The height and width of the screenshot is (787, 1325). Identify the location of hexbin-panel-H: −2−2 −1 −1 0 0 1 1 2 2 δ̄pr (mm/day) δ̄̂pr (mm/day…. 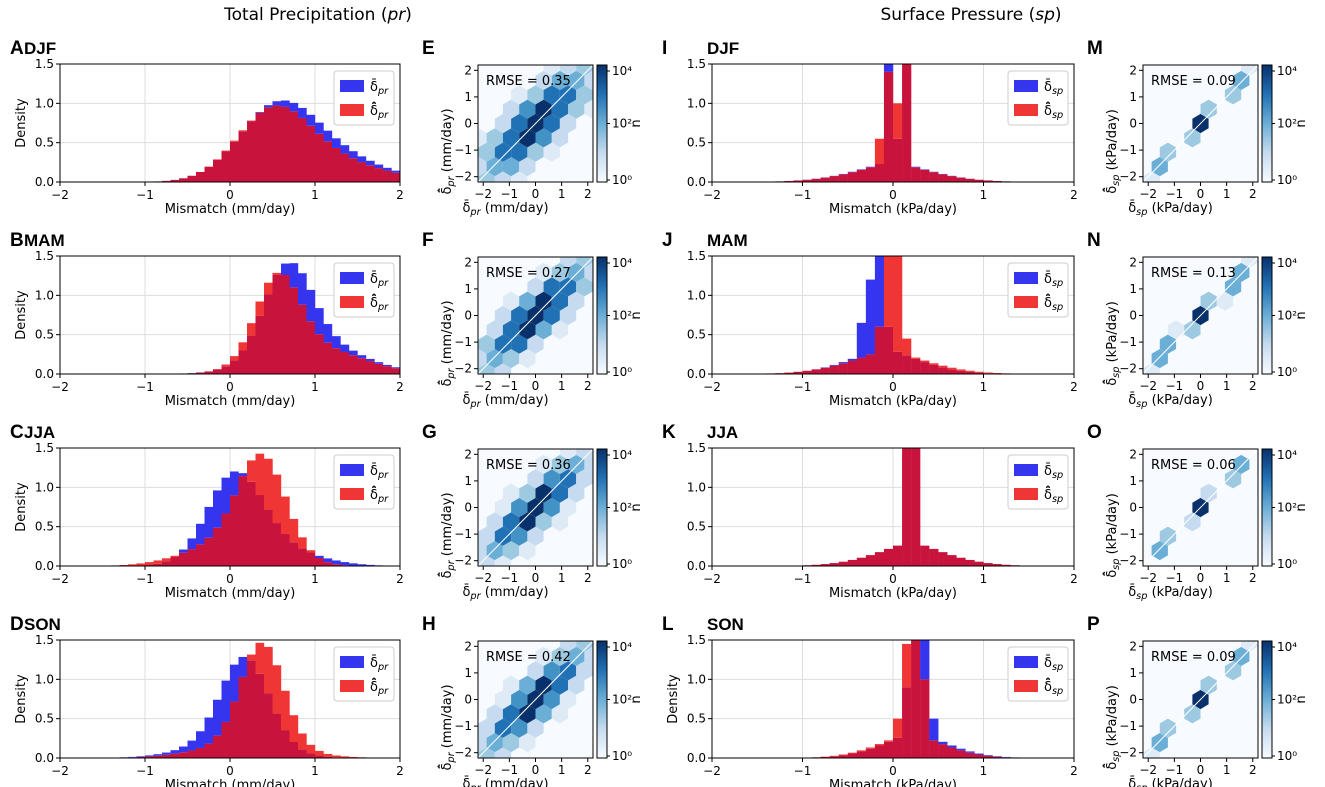
(533, 700).